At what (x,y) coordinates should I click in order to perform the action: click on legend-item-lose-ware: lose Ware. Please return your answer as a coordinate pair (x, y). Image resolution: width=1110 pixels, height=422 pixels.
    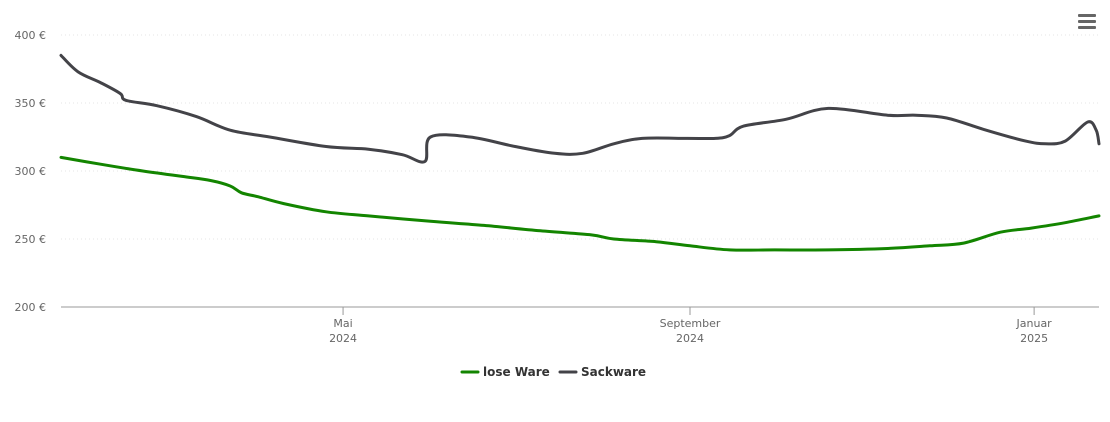
    Looking at the image, I should click on (505, 372).